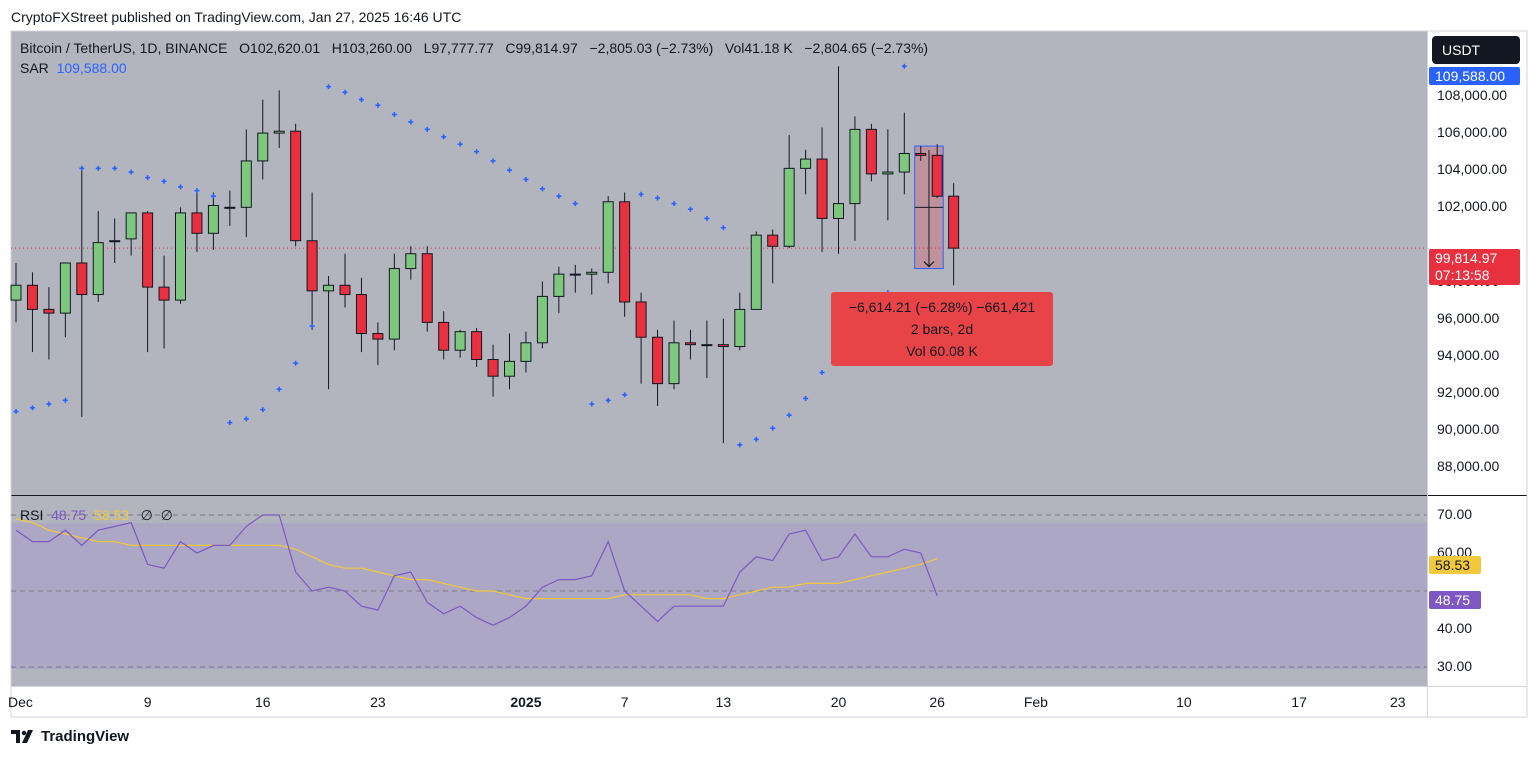 Image resolution: width=1536 pixels, height=757 pixels. I want to click on legend-close: C99,814.97, so click(541, 48).